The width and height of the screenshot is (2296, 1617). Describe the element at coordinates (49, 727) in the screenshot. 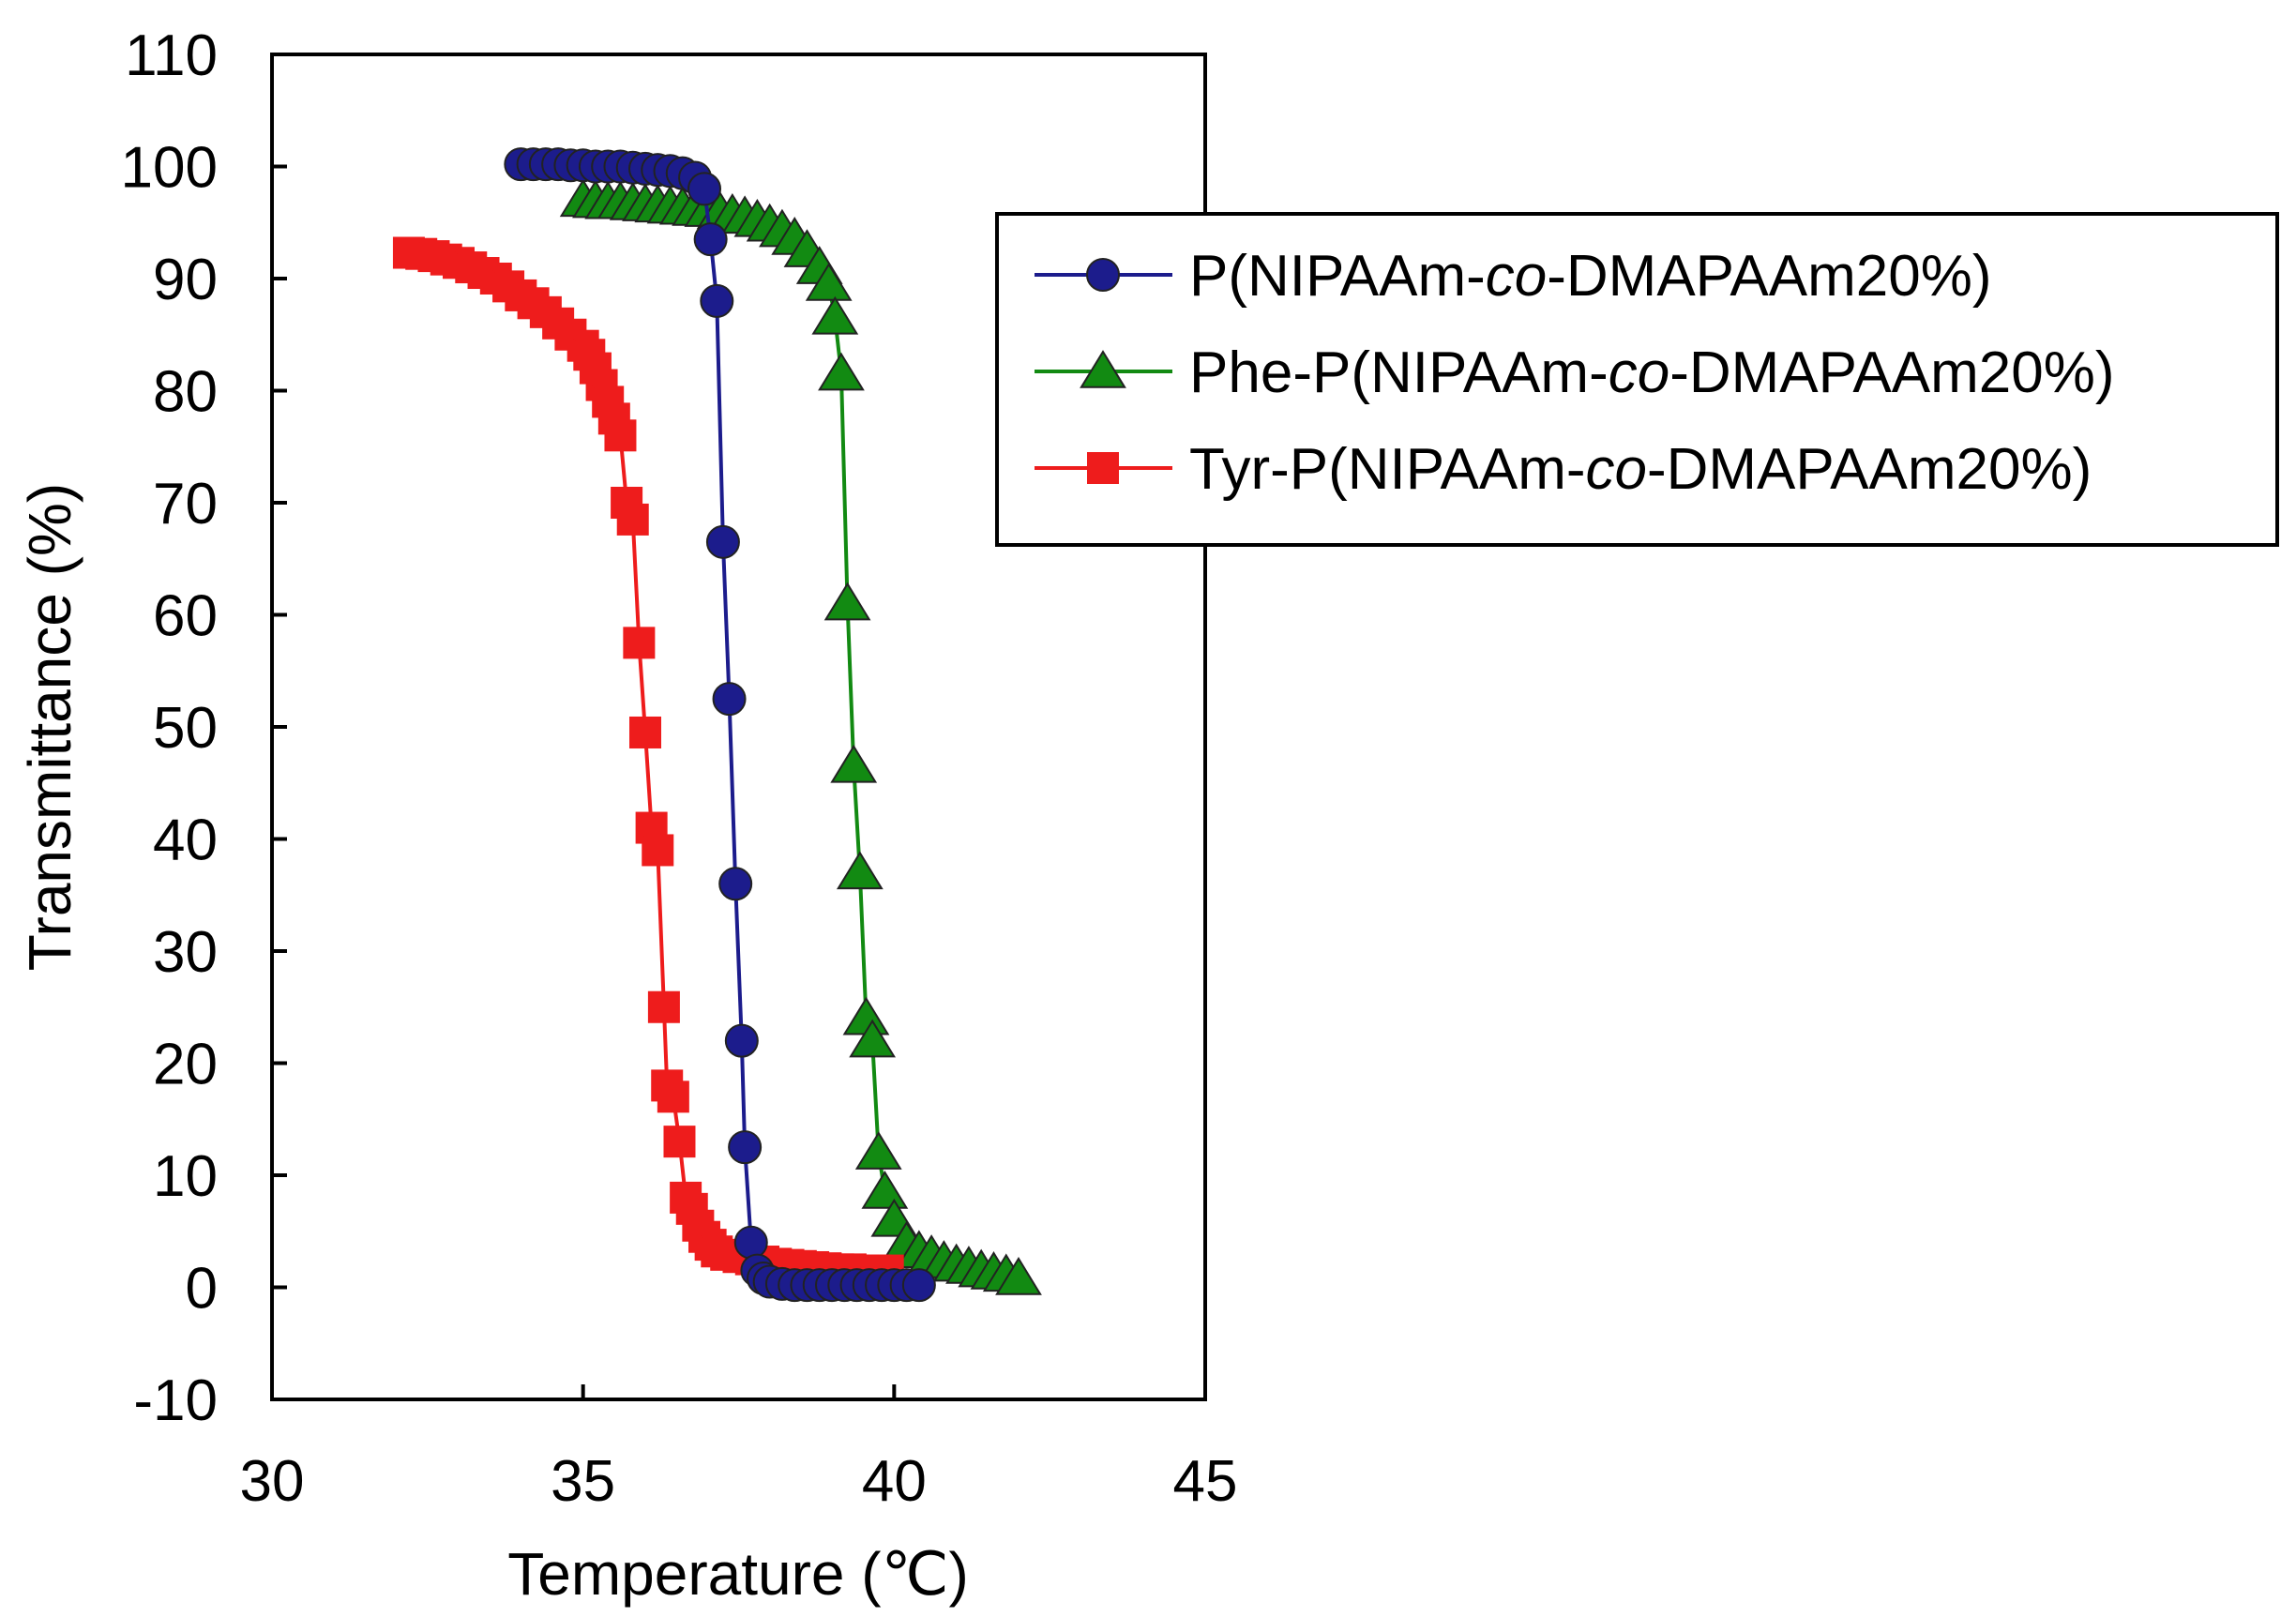

I see `y-axis-title: Transmittance (%)` at that location.